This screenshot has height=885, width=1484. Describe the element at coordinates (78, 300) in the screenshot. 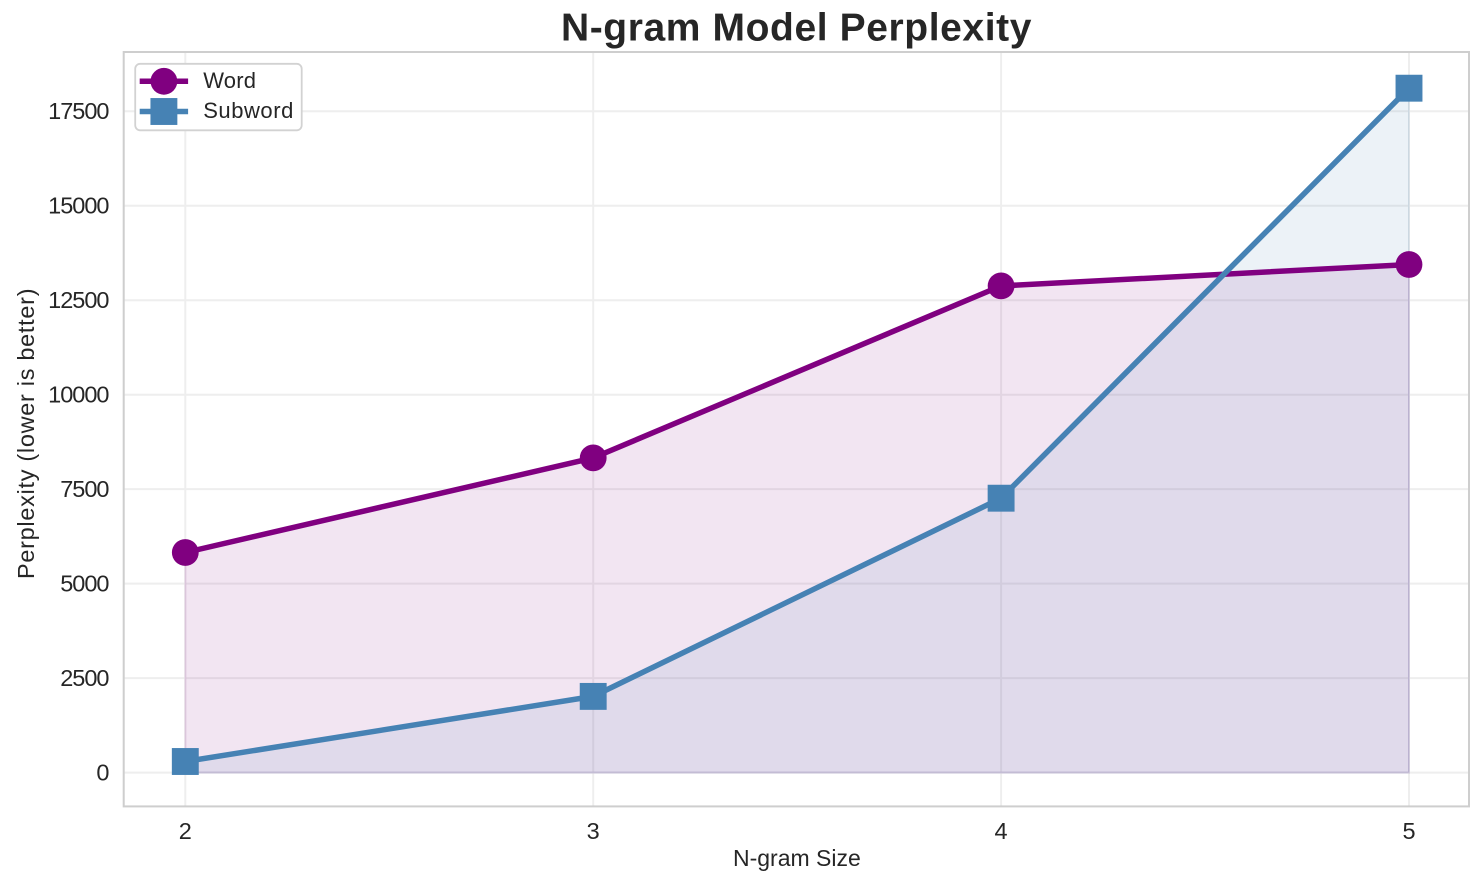

I see `svg-text: 12500` at that location.